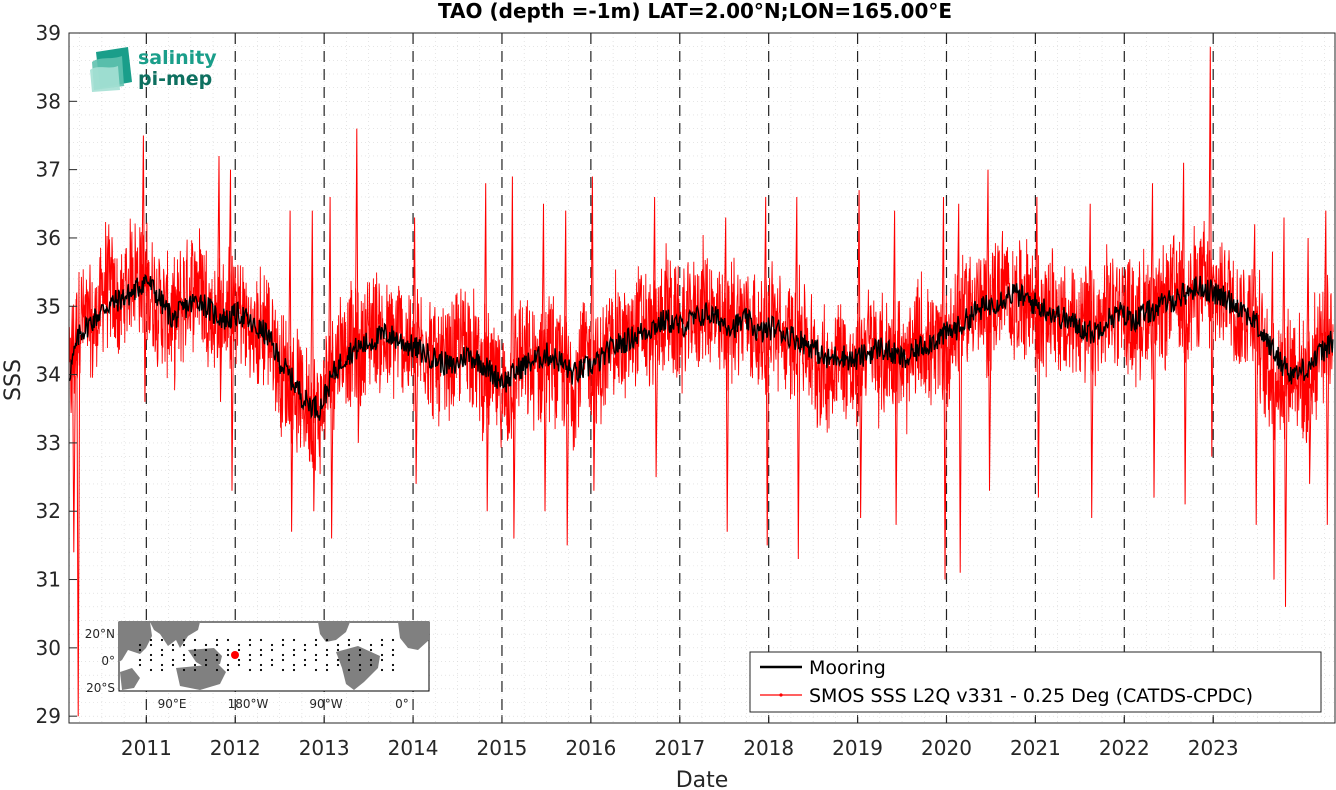  Describe the element at coordinates (402, 704) in the screenshot. I see `inset-lon-label-0: 0°` at that location.